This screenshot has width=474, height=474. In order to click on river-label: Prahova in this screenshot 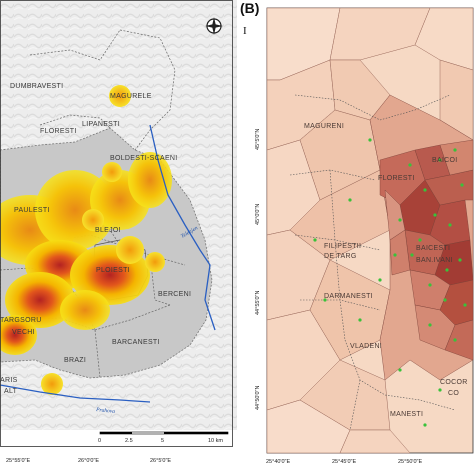, I will do `click(105, 411)`.